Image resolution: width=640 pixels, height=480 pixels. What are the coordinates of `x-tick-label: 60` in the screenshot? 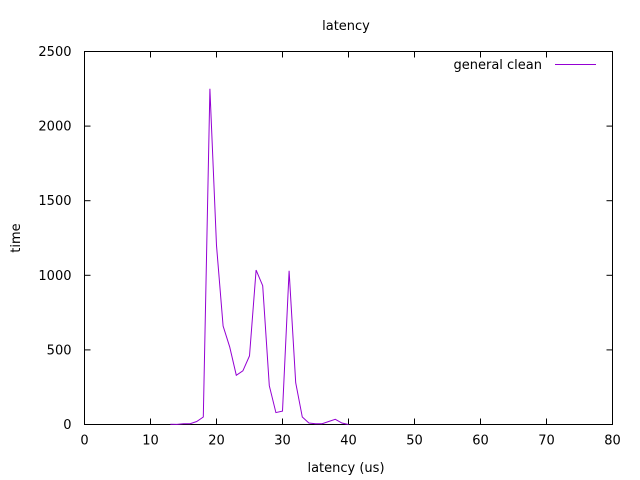 It's located at (480, 441).